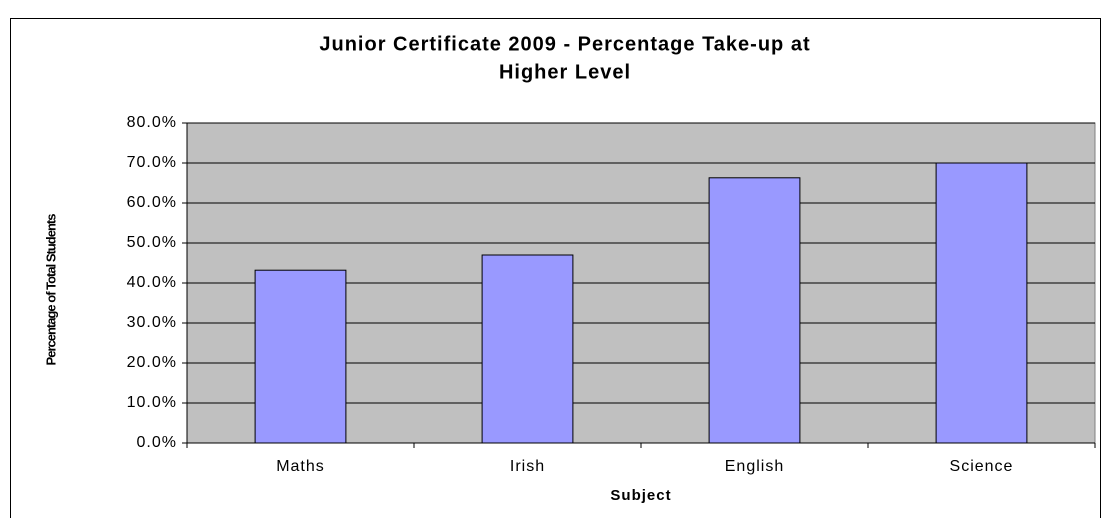 This screenshot has height=518, width=1101. Describe the element at coordinates (152, 202) in the screenshot. I see `y-tick-label: 60.0%` at that location.